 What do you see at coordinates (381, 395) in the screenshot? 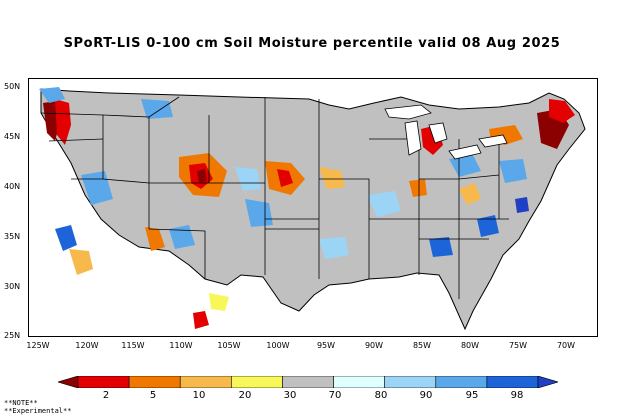
I see `colorbar-tick-80: 80` at bounding box center [381, 395].